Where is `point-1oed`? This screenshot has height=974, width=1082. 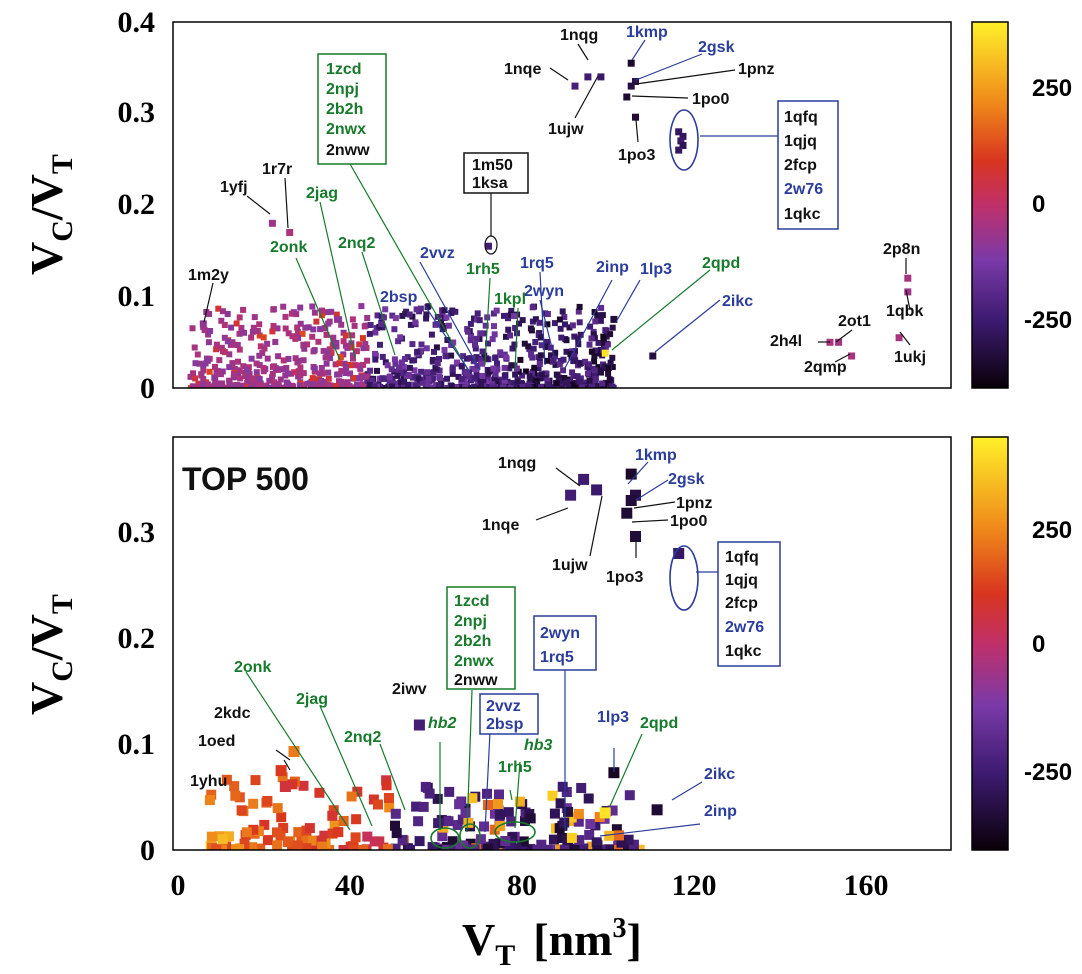
point-1oed is located at coordinates (281, 771).